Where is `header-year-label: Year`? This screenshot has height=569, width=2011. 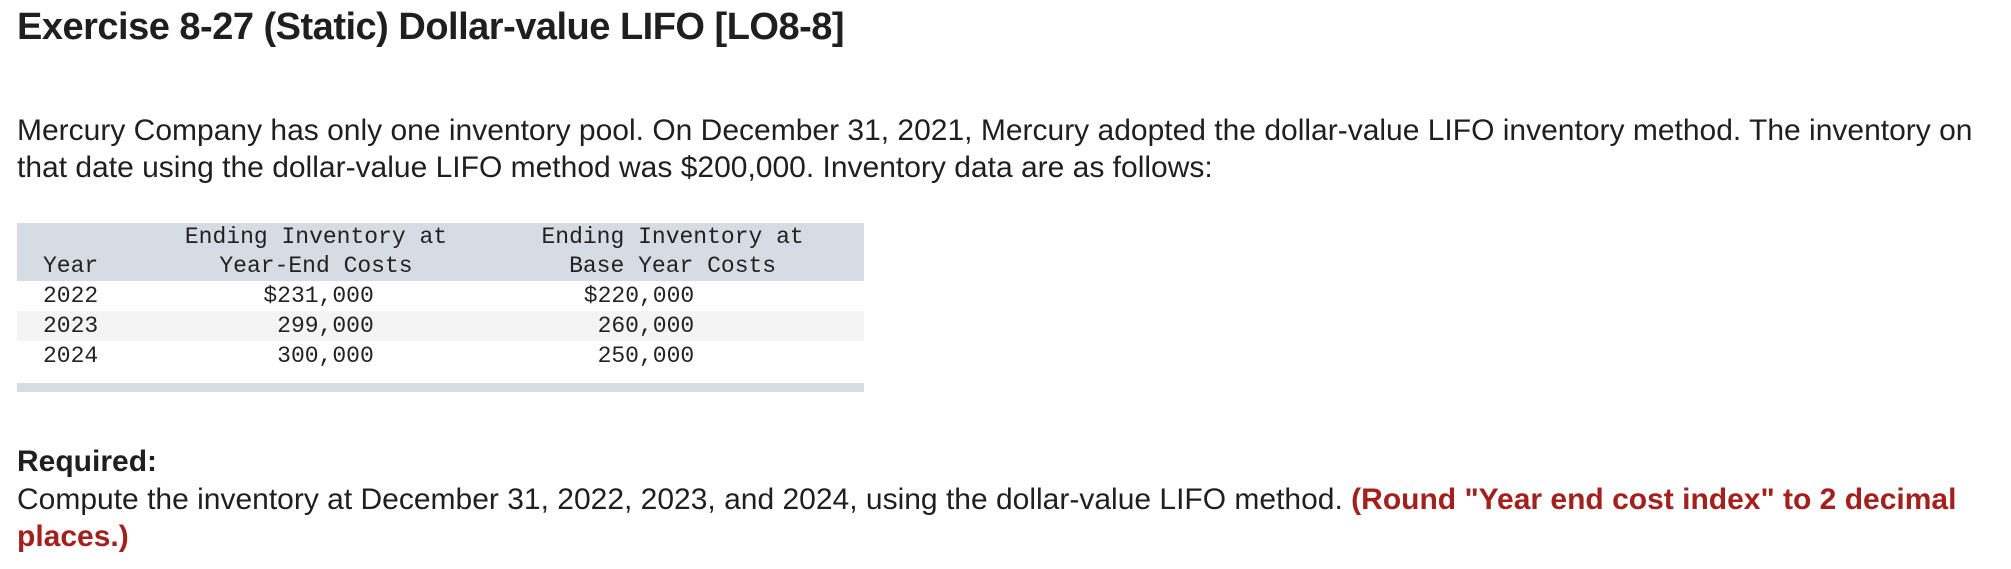
header-year-label: Year is located at coordinates (71, 266).